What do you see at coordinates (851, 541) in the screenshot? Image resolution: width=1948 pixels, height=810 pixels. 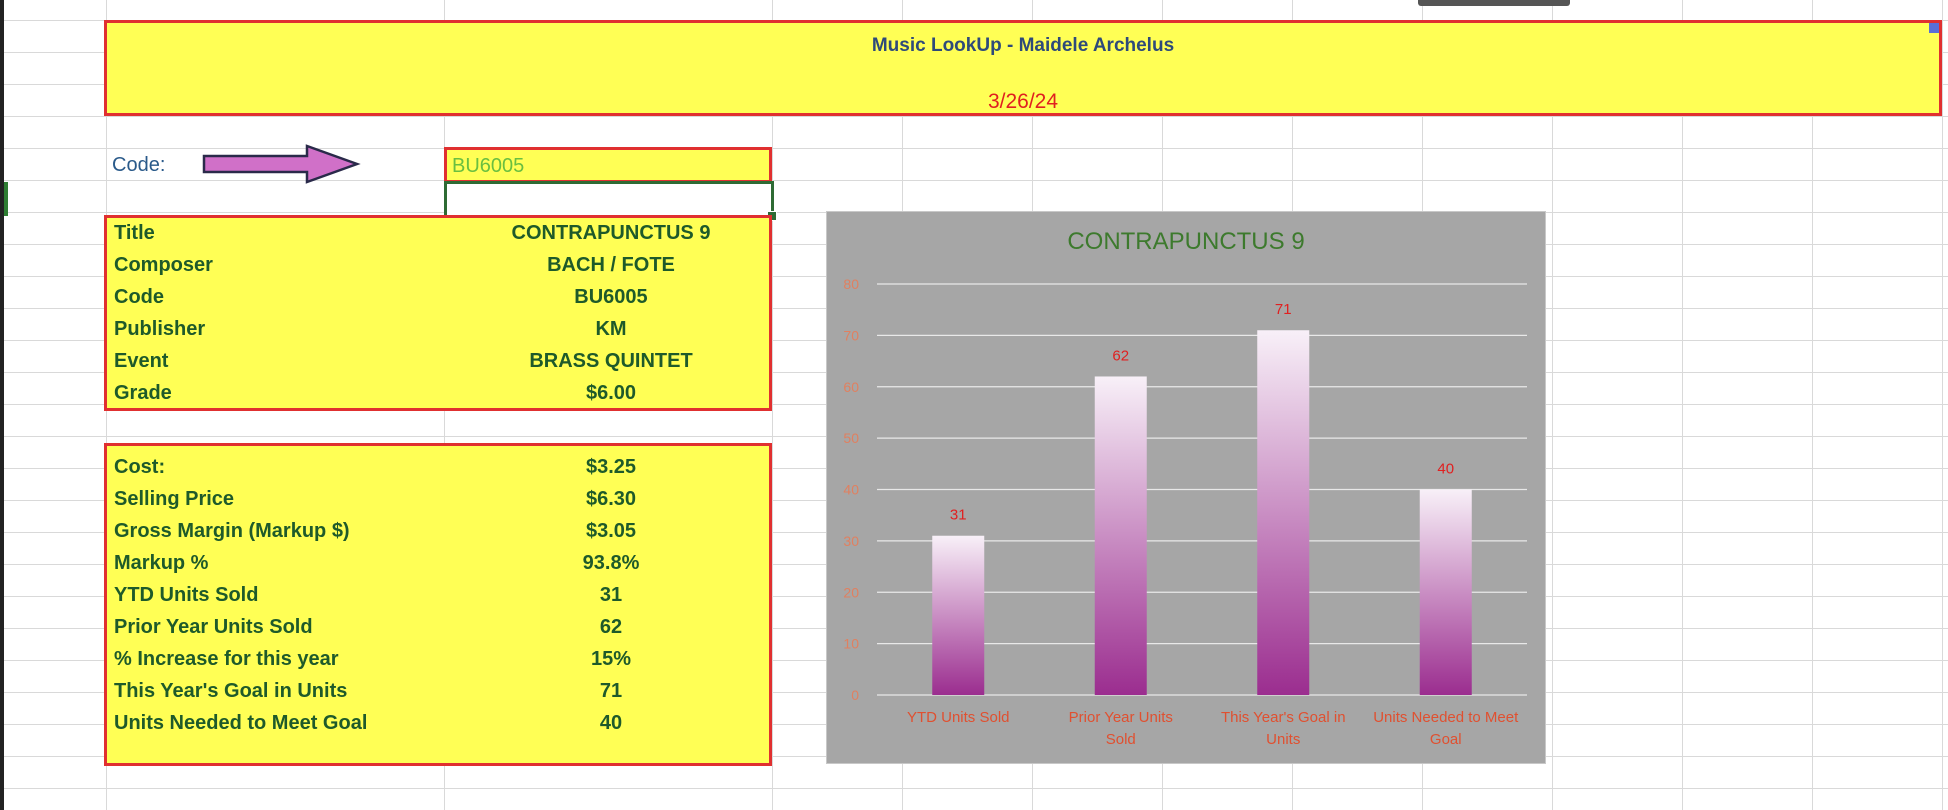 I see `y-tick-label: 30` at bounding box center [851, 541].